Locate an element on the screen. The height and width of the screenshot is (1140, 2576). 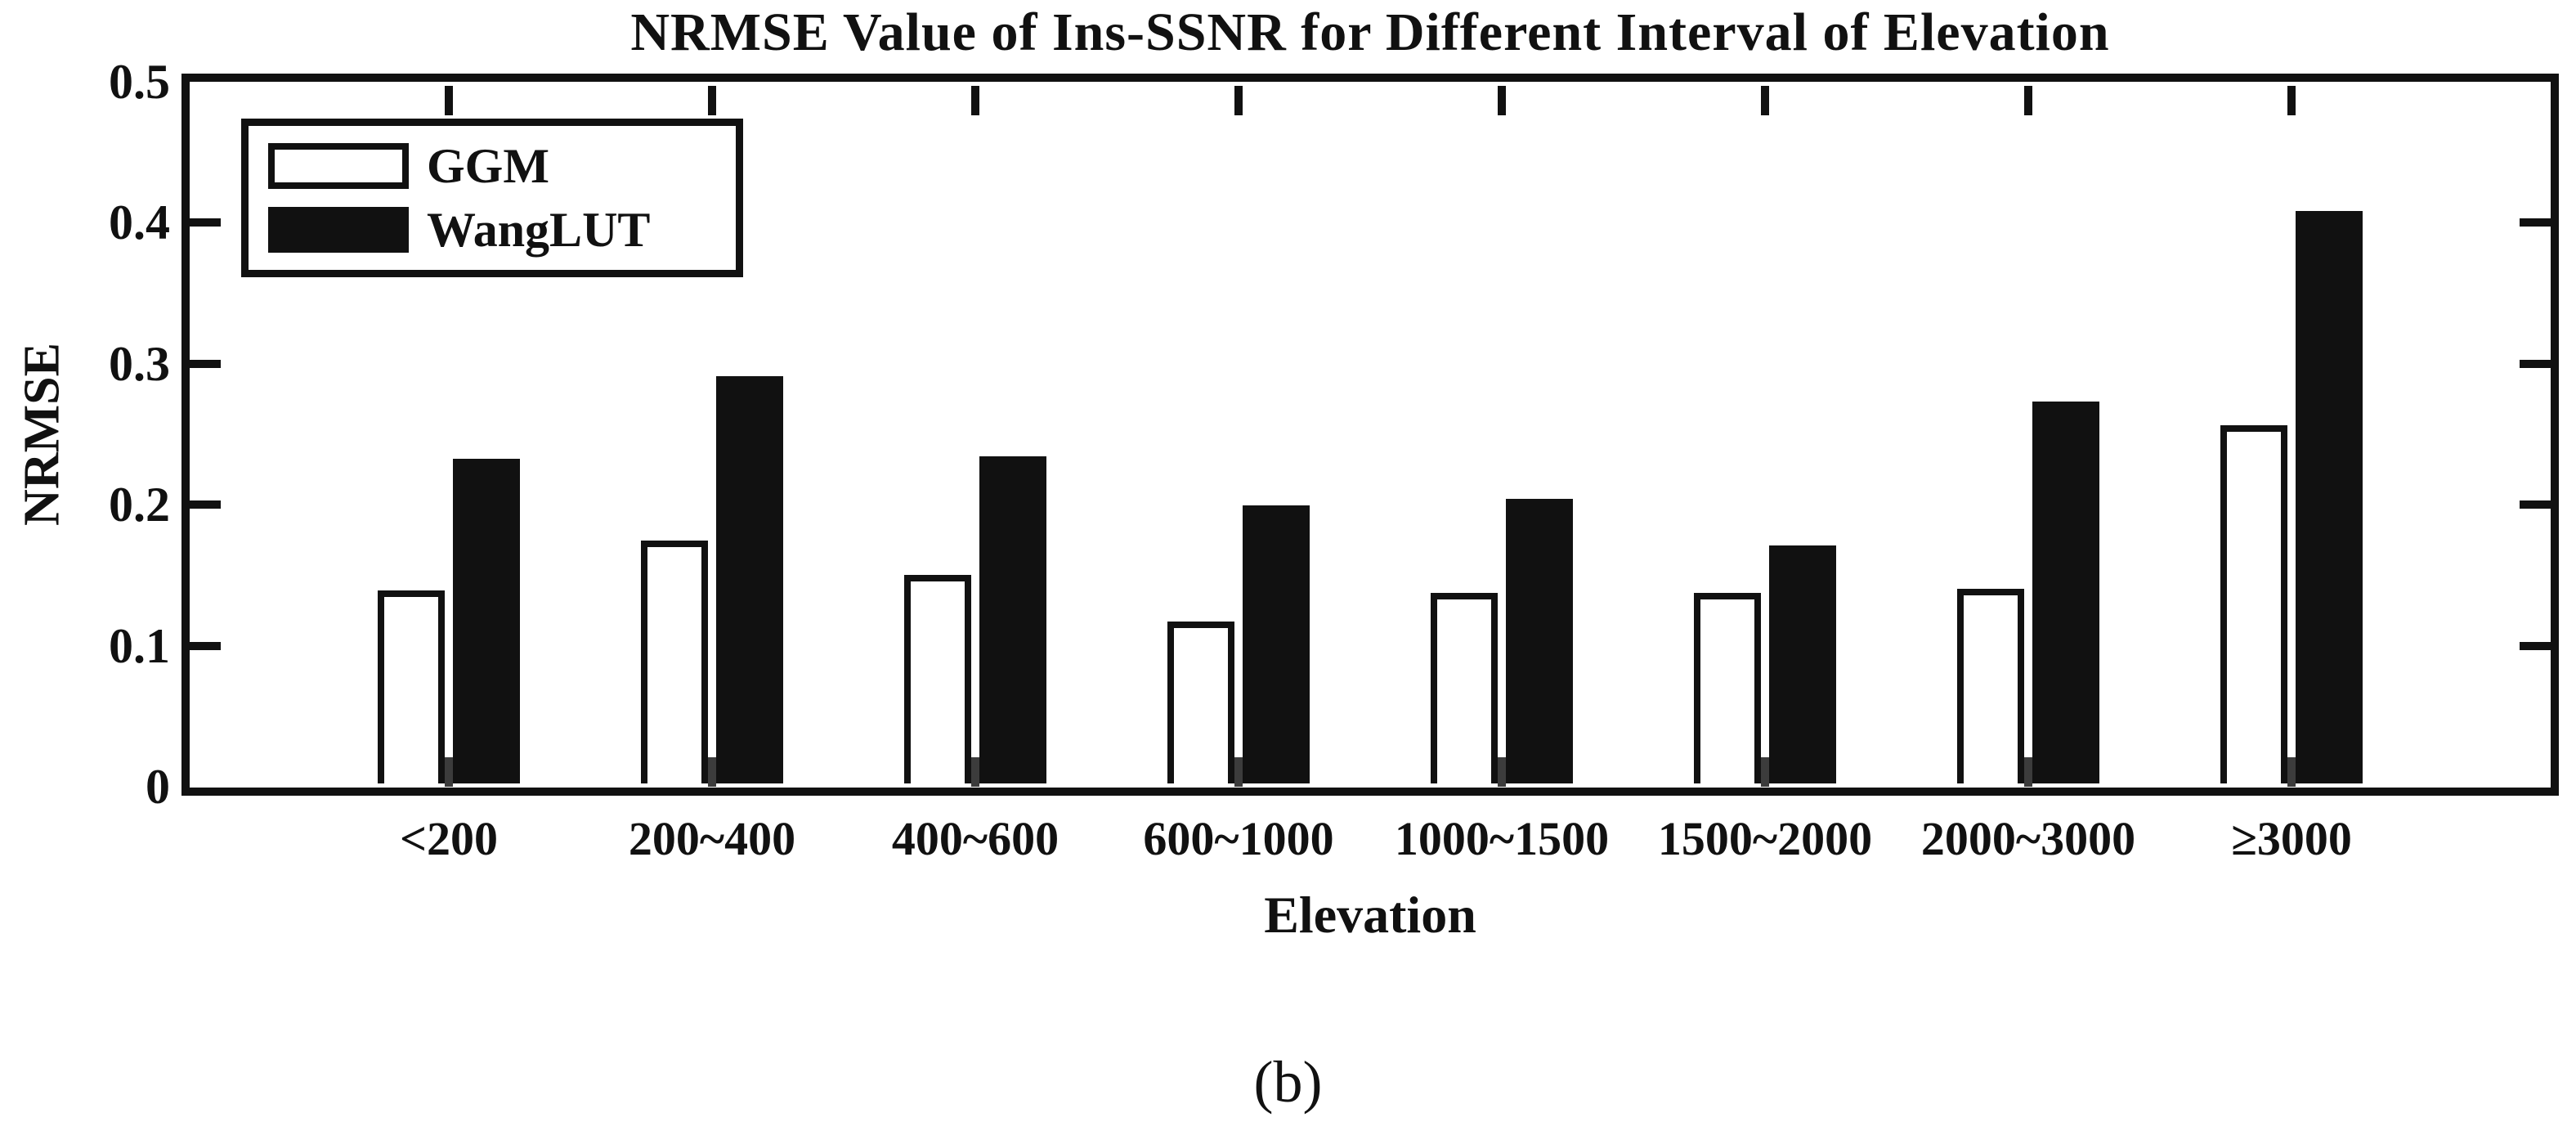
legend-label-wanglut: WangLUT is located at coordinates (539, 231).